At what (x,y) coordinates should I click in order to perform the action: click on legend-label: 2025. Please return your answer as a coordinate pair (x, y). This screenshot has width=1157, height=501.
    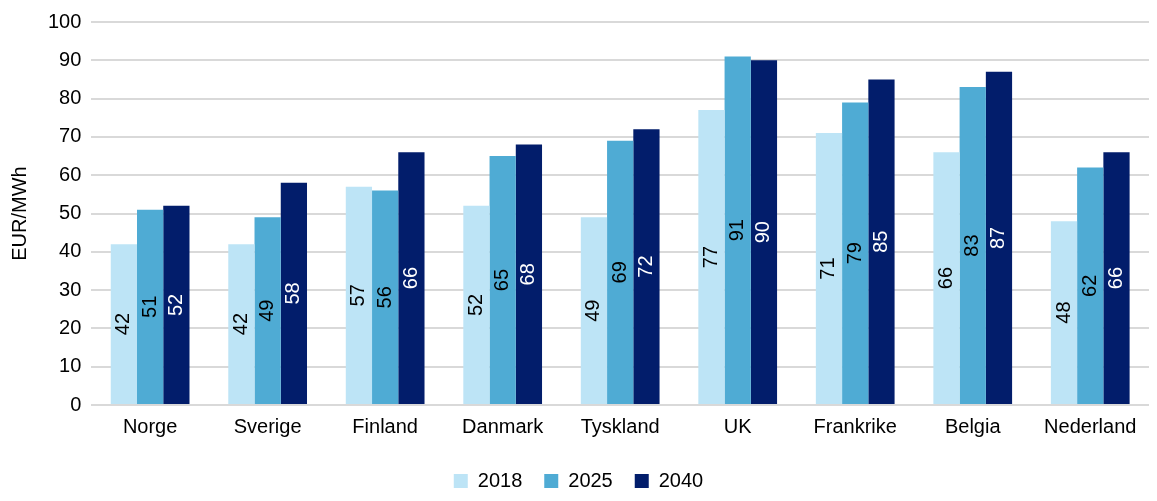
    Looking at the image, I should click on (590, 479).